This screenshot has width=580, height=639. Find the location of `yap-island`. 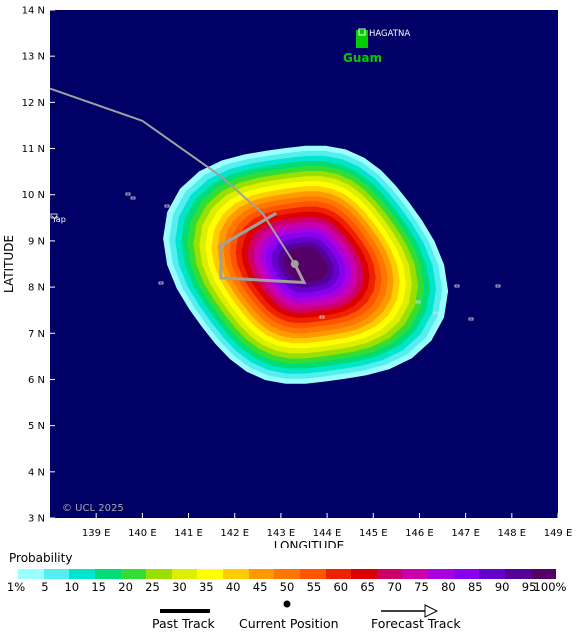

yap-island is located at coordinates (54, 216).